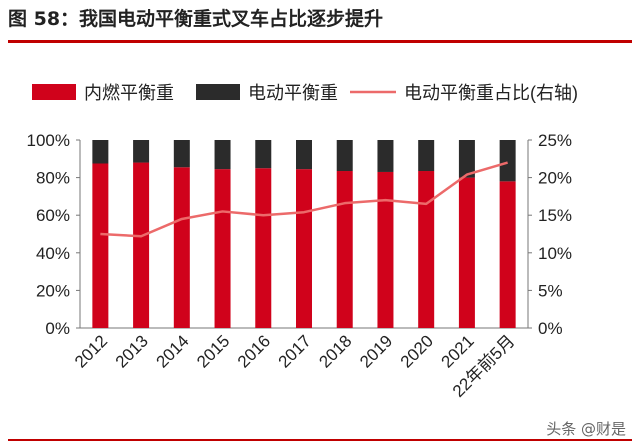 Image resolution: width=640 pixels, height=445 pixels. What do you see at coordinates (491, 93) in the screenshot?
I see `legend-label-ratio: 电动平衡重占比(右轴)` at bounding box center [491, 93].